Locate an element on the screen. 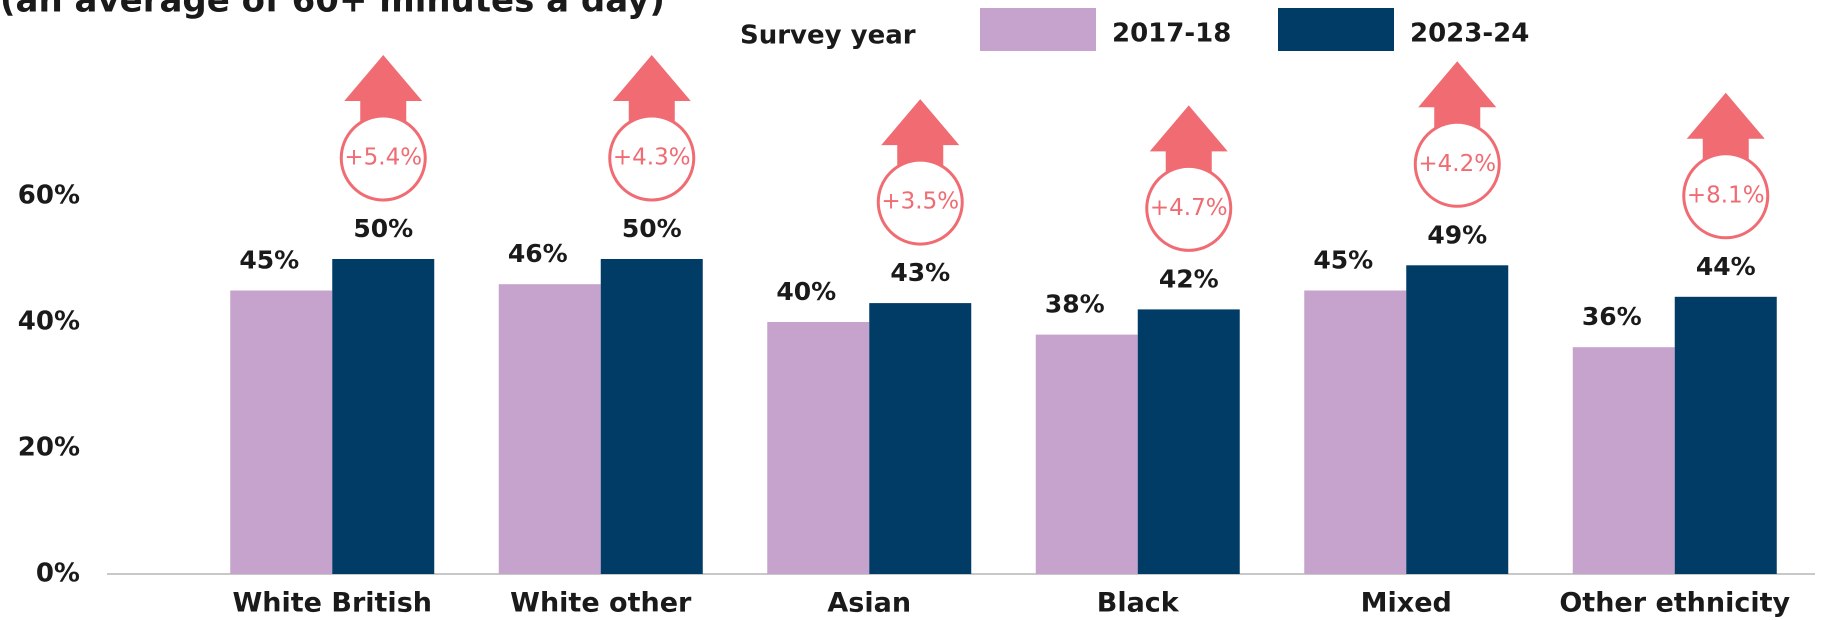 This screenshot has height=620, width=1822. data-label: 49% is located at coordinates (1457, 234).